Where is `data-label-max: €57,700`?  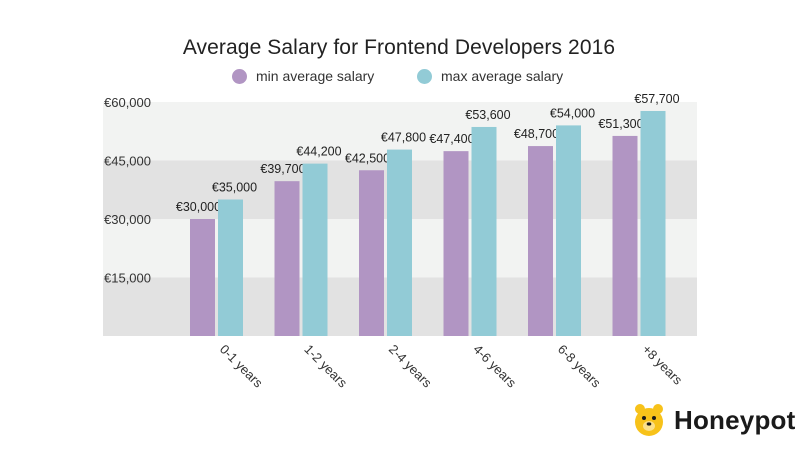
data-label-max: €57,700 is located at coordinates (656, 99).